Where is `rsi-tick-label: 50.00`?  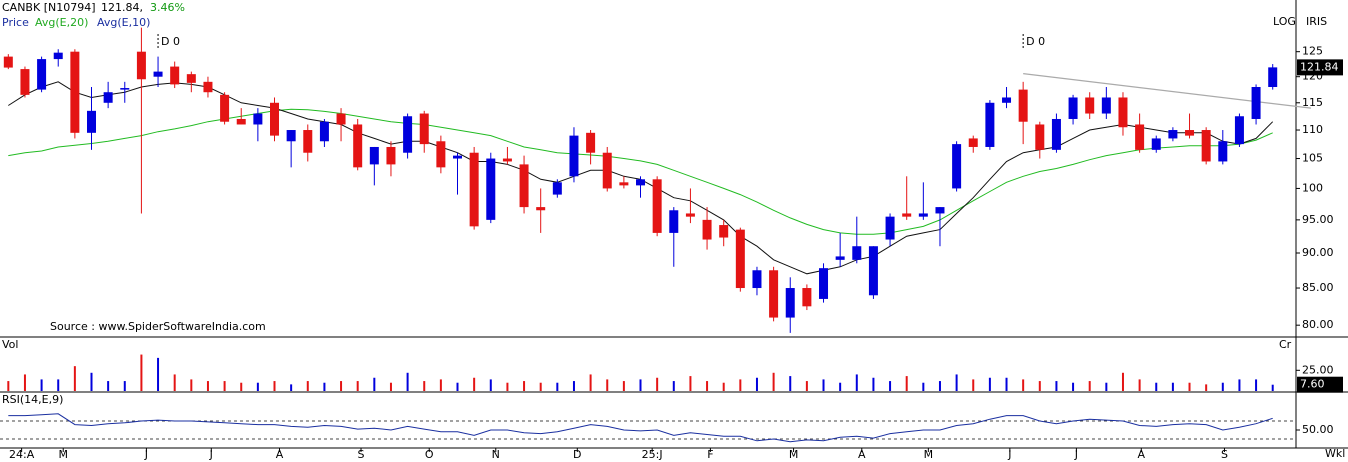 rsi-tick-label: 50.00 is located at coordinates (1318, 429).